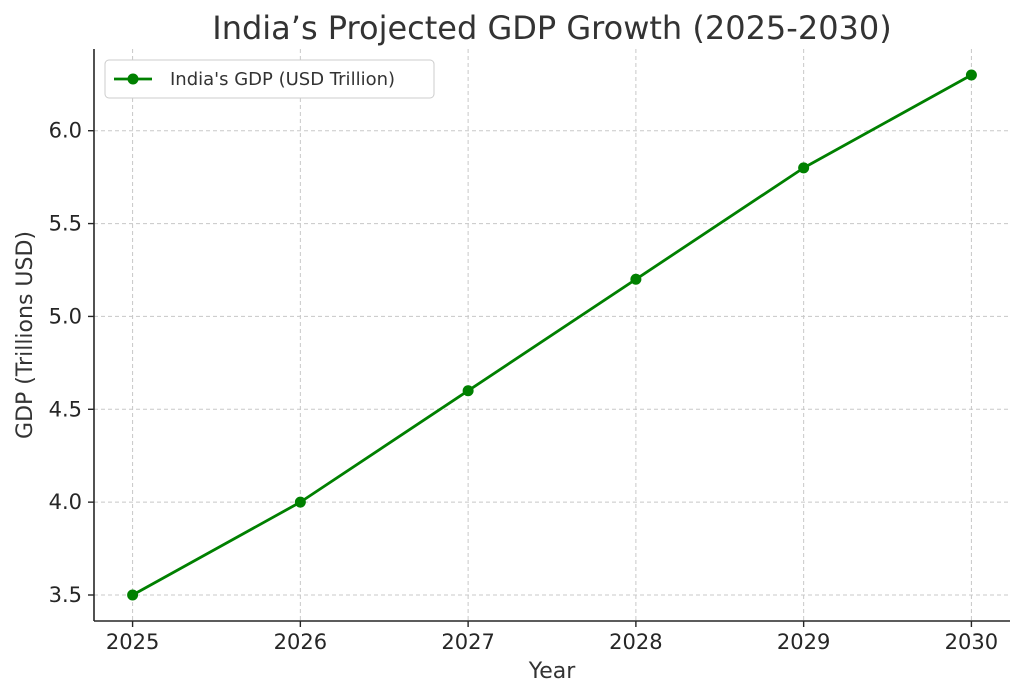 This screenshot has height=699, width=1024. What do you see at coordinates (25, 335) in the screenshot?
I see `y-axis-label: GDP (Trillions USD)` at bounding box center [25, 335].